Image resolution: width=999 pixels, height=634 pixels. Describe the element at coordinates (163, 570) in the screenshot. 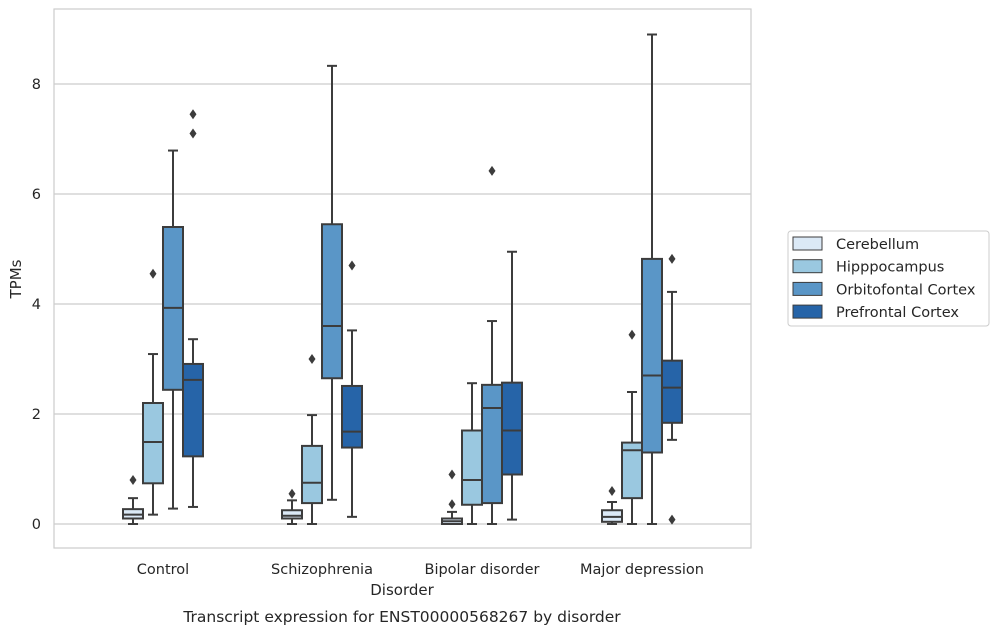

I see `x-tick-label: Control` at that location.